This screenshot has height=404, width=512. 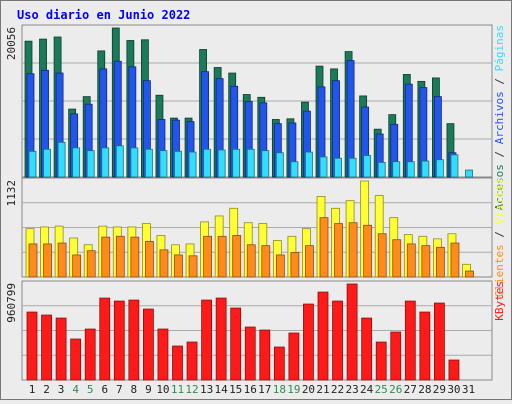 What do you see at coordinates (206, 389) in the screenshot?
I see `x-tick-label: 13` at bounding box center [206, 389].